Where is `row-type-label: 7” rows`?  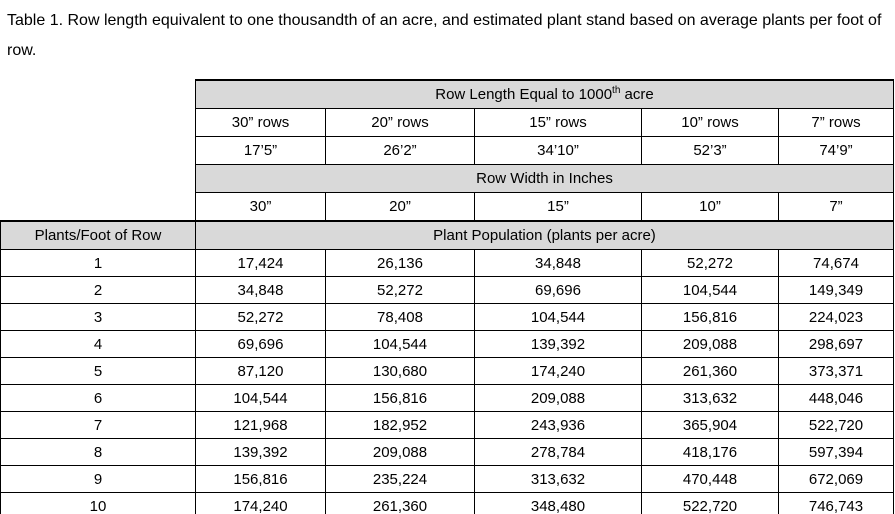 row-type-label: 7” rows is located at coordinates (836, 122).